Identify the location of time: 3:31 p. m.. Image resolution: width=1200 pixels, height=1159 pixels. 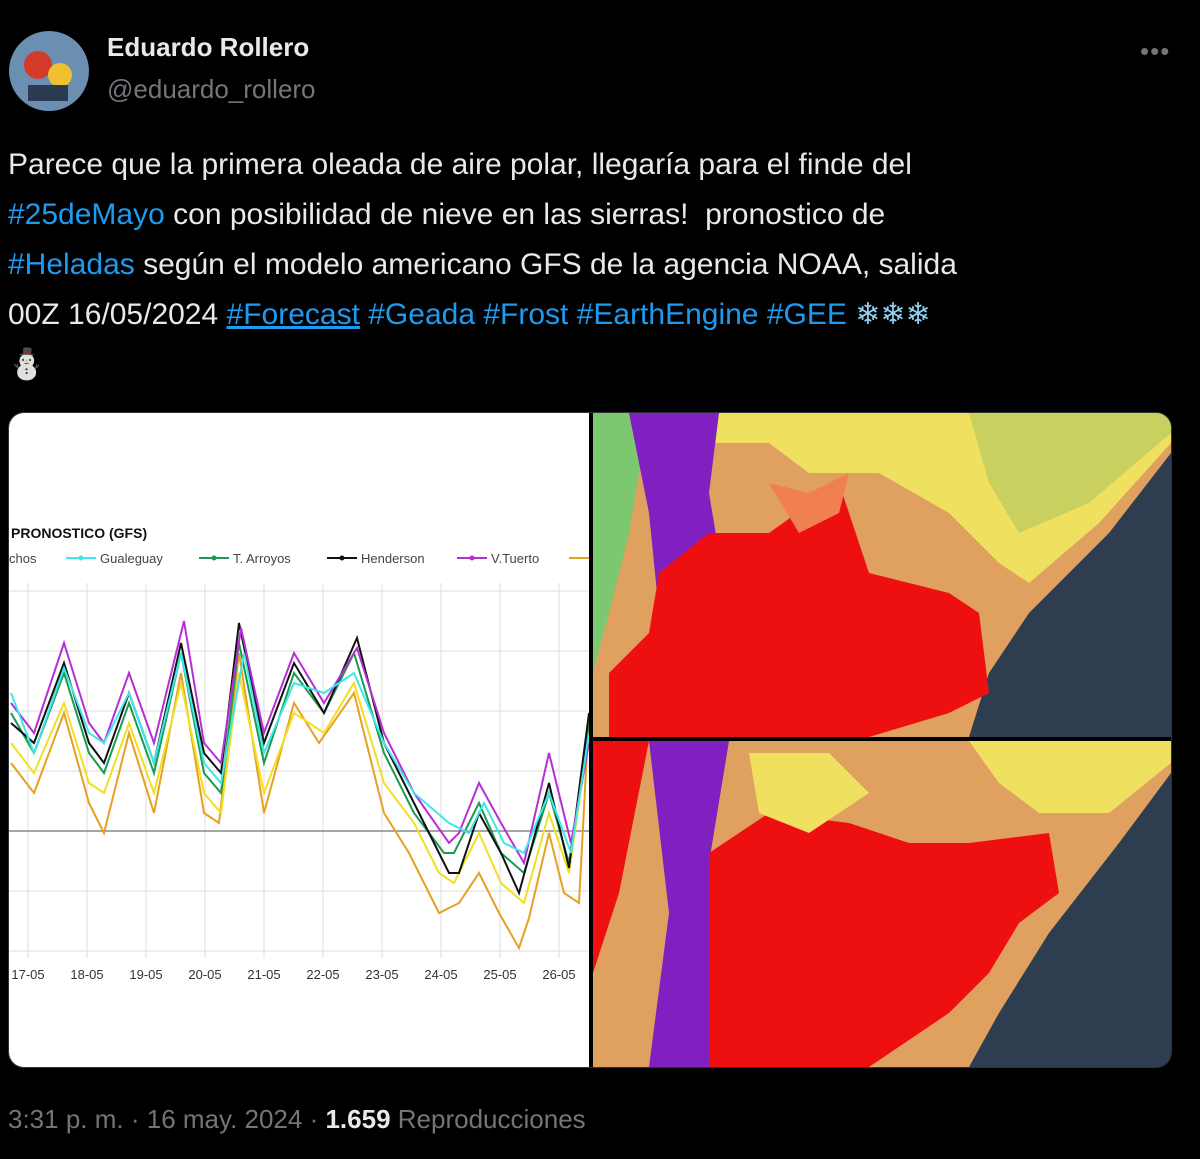
(66, 1119).